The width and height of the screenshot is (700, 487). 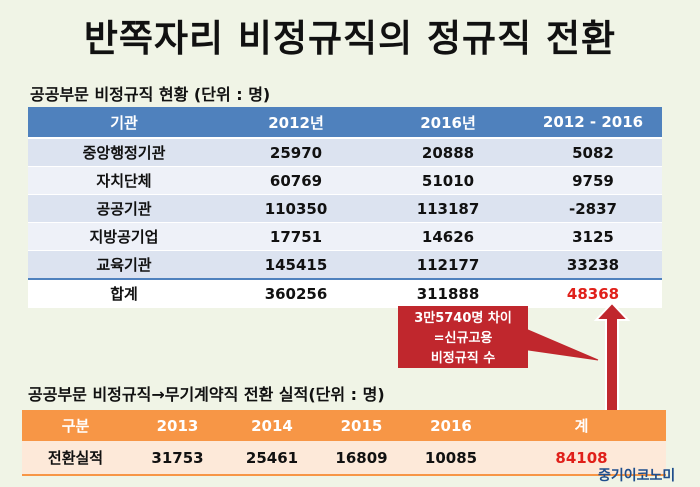 What do you see at coordinates (124, 265) in the screenshot?
I see `cell-agency: 교육기관` at bounding box center [124, 265].